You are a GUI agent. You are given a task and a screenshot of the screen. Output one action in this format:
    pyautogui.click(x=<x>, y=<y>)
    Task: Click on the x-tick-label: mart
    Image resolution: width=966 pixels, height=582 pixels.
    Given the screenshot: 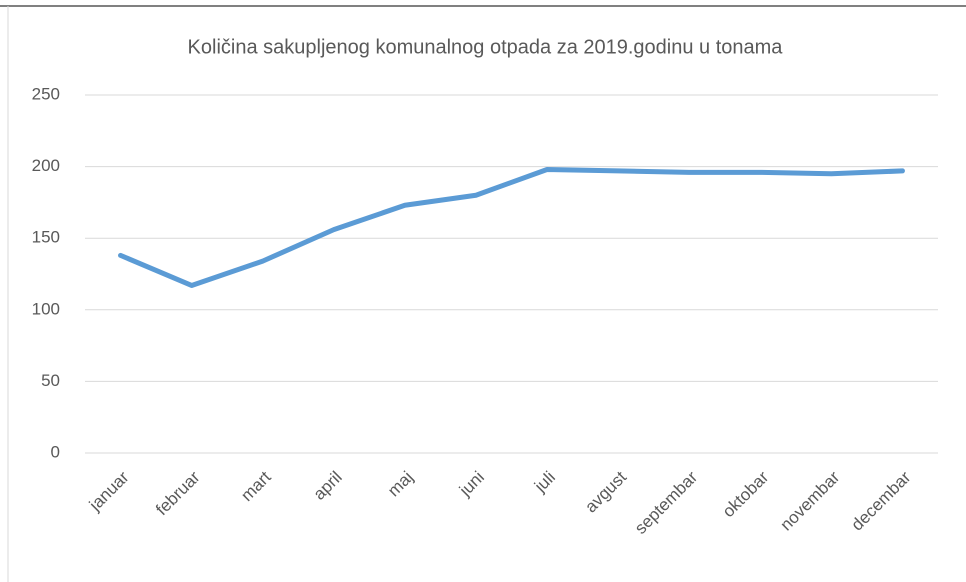 What is the action you would take?
    pyautogui.click(x=256, y=486)
    